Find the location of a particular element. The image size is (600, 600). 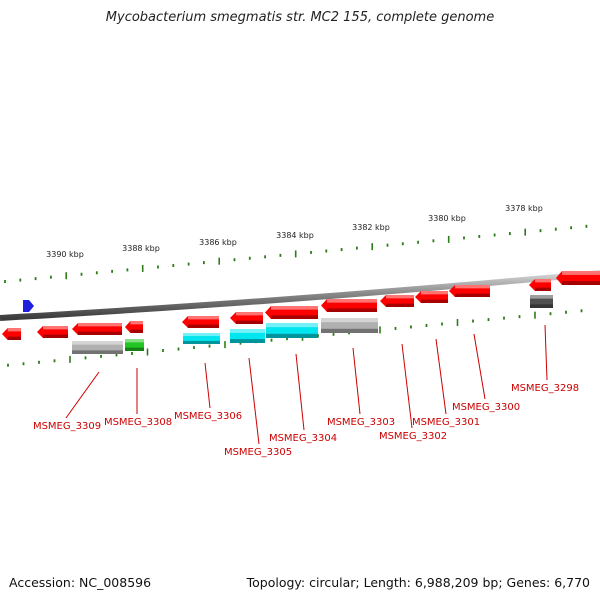

ruler-label: 3378 kbp is located at coordinates (524, 208).